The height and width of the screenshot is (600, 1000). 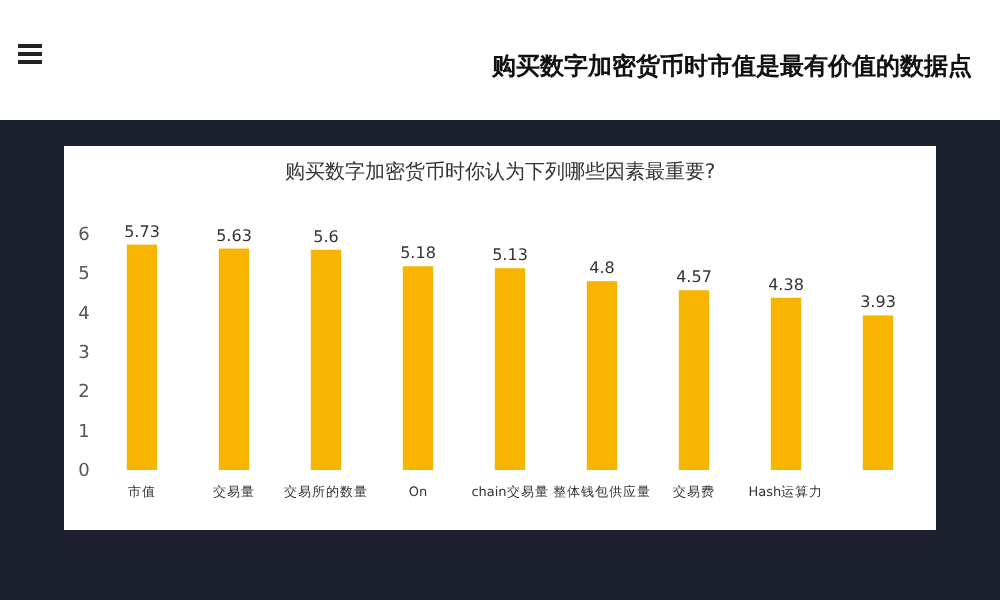 What do you see at coordinates (234, 235) in the screenshot?
I see `data-label: 5.63` at bounding box center [234, 235].